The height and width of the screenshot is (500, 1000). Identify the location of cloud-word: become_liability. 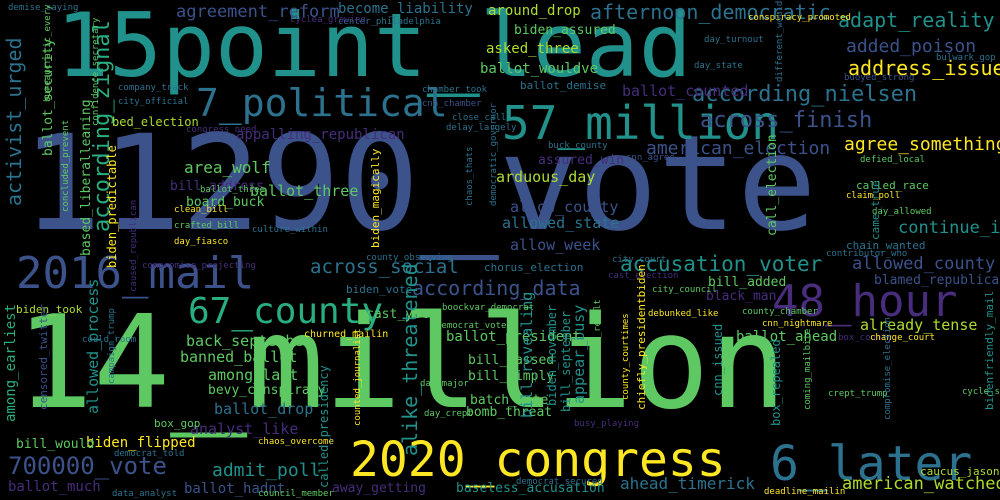
(405, 9).